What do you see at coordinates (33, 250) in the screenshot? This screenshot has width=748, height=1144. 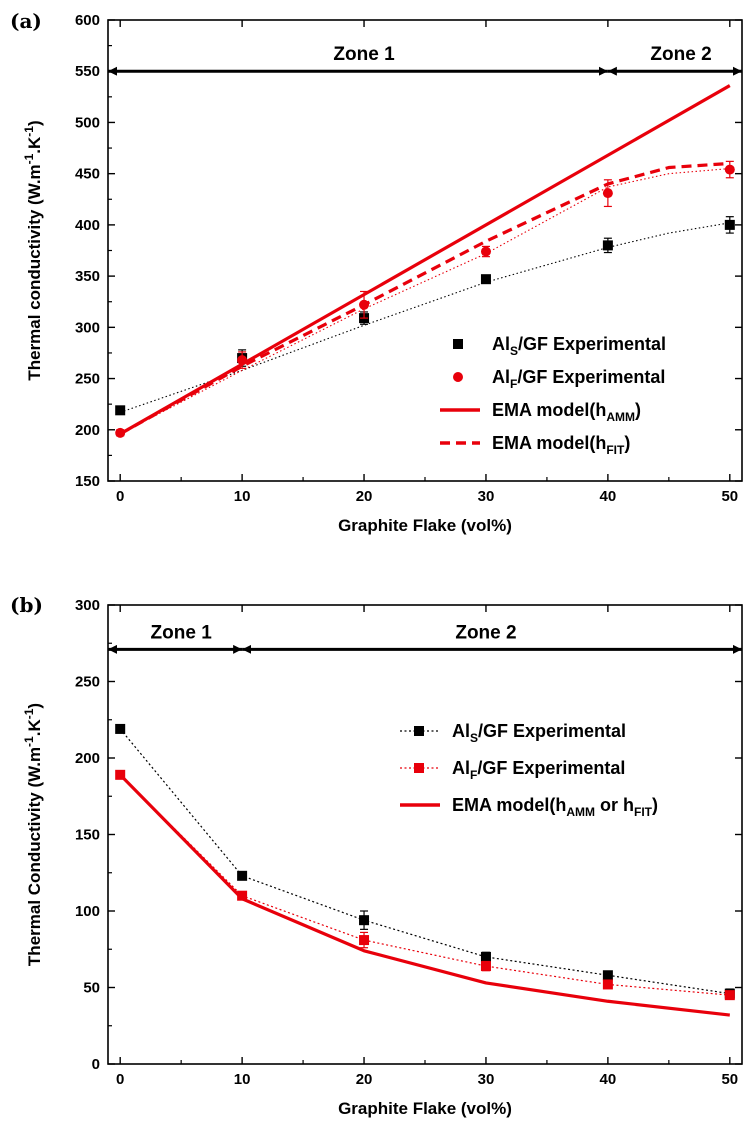 I see `y-axis-title: Thermal conductivity (W.m-1.K-1)` at bounding box center [33, 250].